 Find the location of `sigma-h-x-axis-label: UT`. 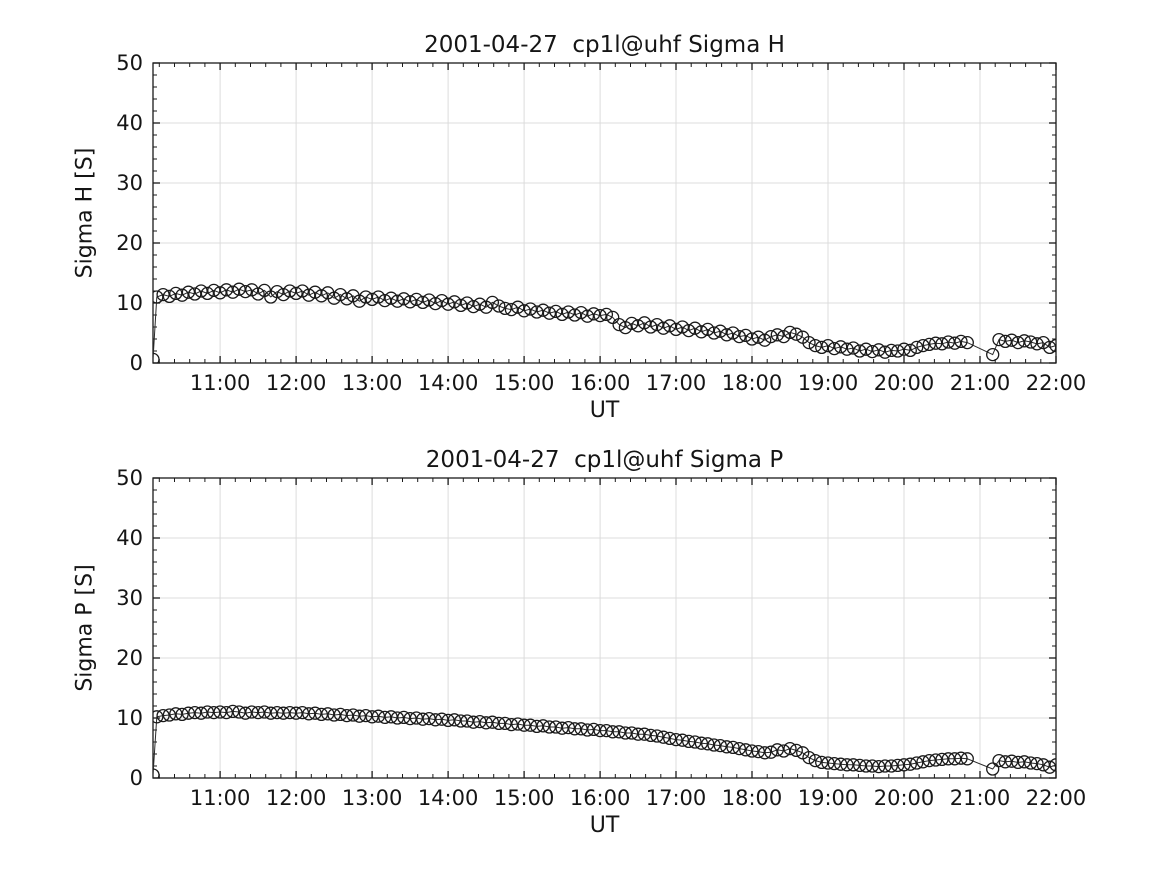

sigma-h-x-axis-label: UT is located at coordinates (604, 410).